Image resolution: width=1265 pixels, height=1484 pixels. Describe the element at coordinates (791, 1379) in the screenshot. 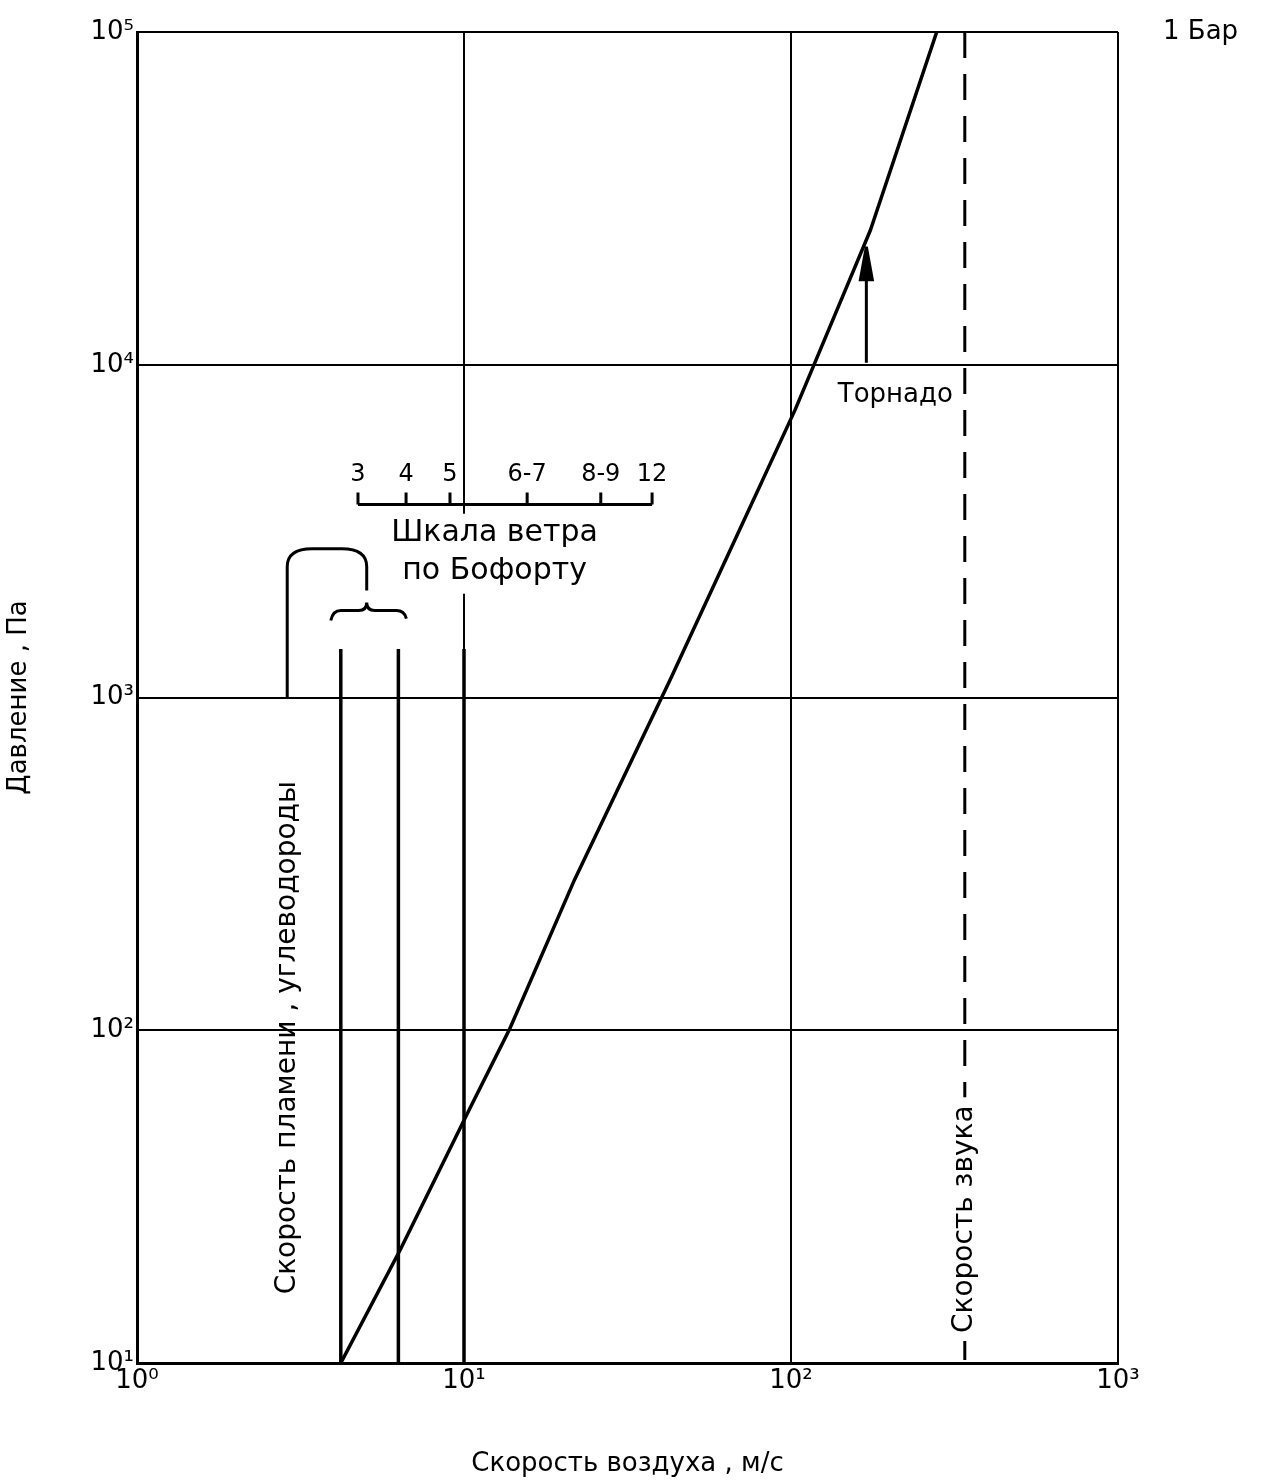

I see `x-tick-label: 10²` at that location.